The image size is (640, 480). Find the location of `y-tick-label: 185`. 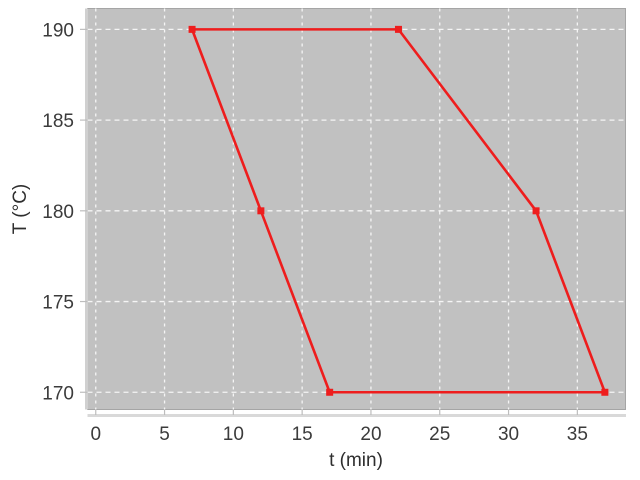

y-tick-label: 185 is located at coordinates (58, 121).